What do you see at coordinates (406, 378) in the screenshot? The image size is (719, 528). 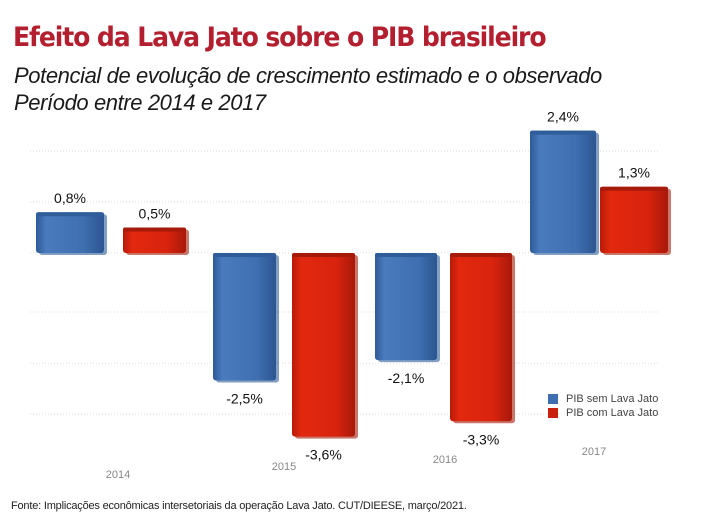 I see `data-label: -2,1%` at bounding box center [406, 378].